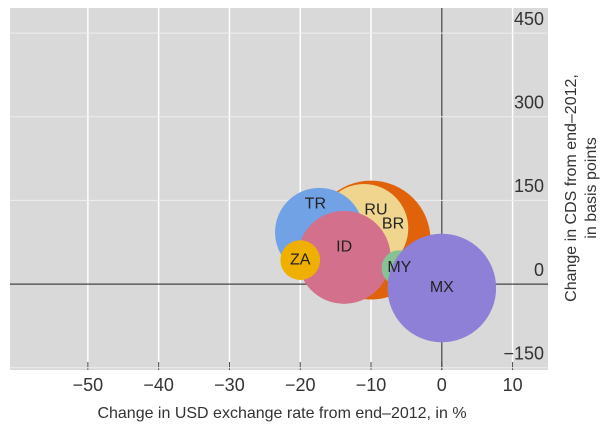 The image size is (601, 430). What do you see at coordinates (371, 385) in the screenshot?
I see `x-tick-label: −10` at bounding box center [371, 385].